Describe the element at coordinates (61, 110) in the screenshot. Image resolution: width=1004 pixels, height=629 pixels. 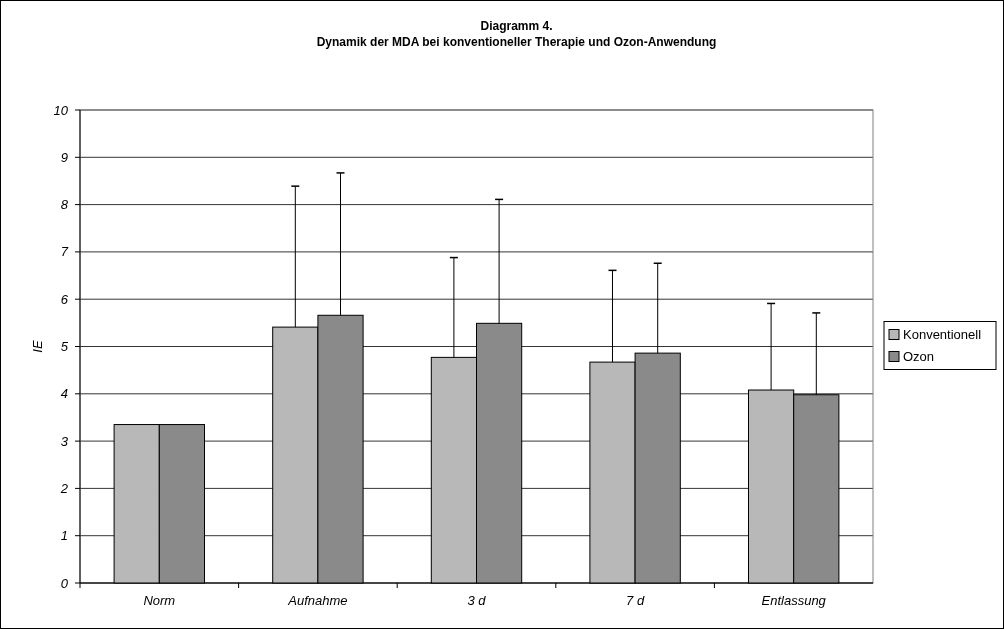
I see `y-tick-label: 10` at that location.